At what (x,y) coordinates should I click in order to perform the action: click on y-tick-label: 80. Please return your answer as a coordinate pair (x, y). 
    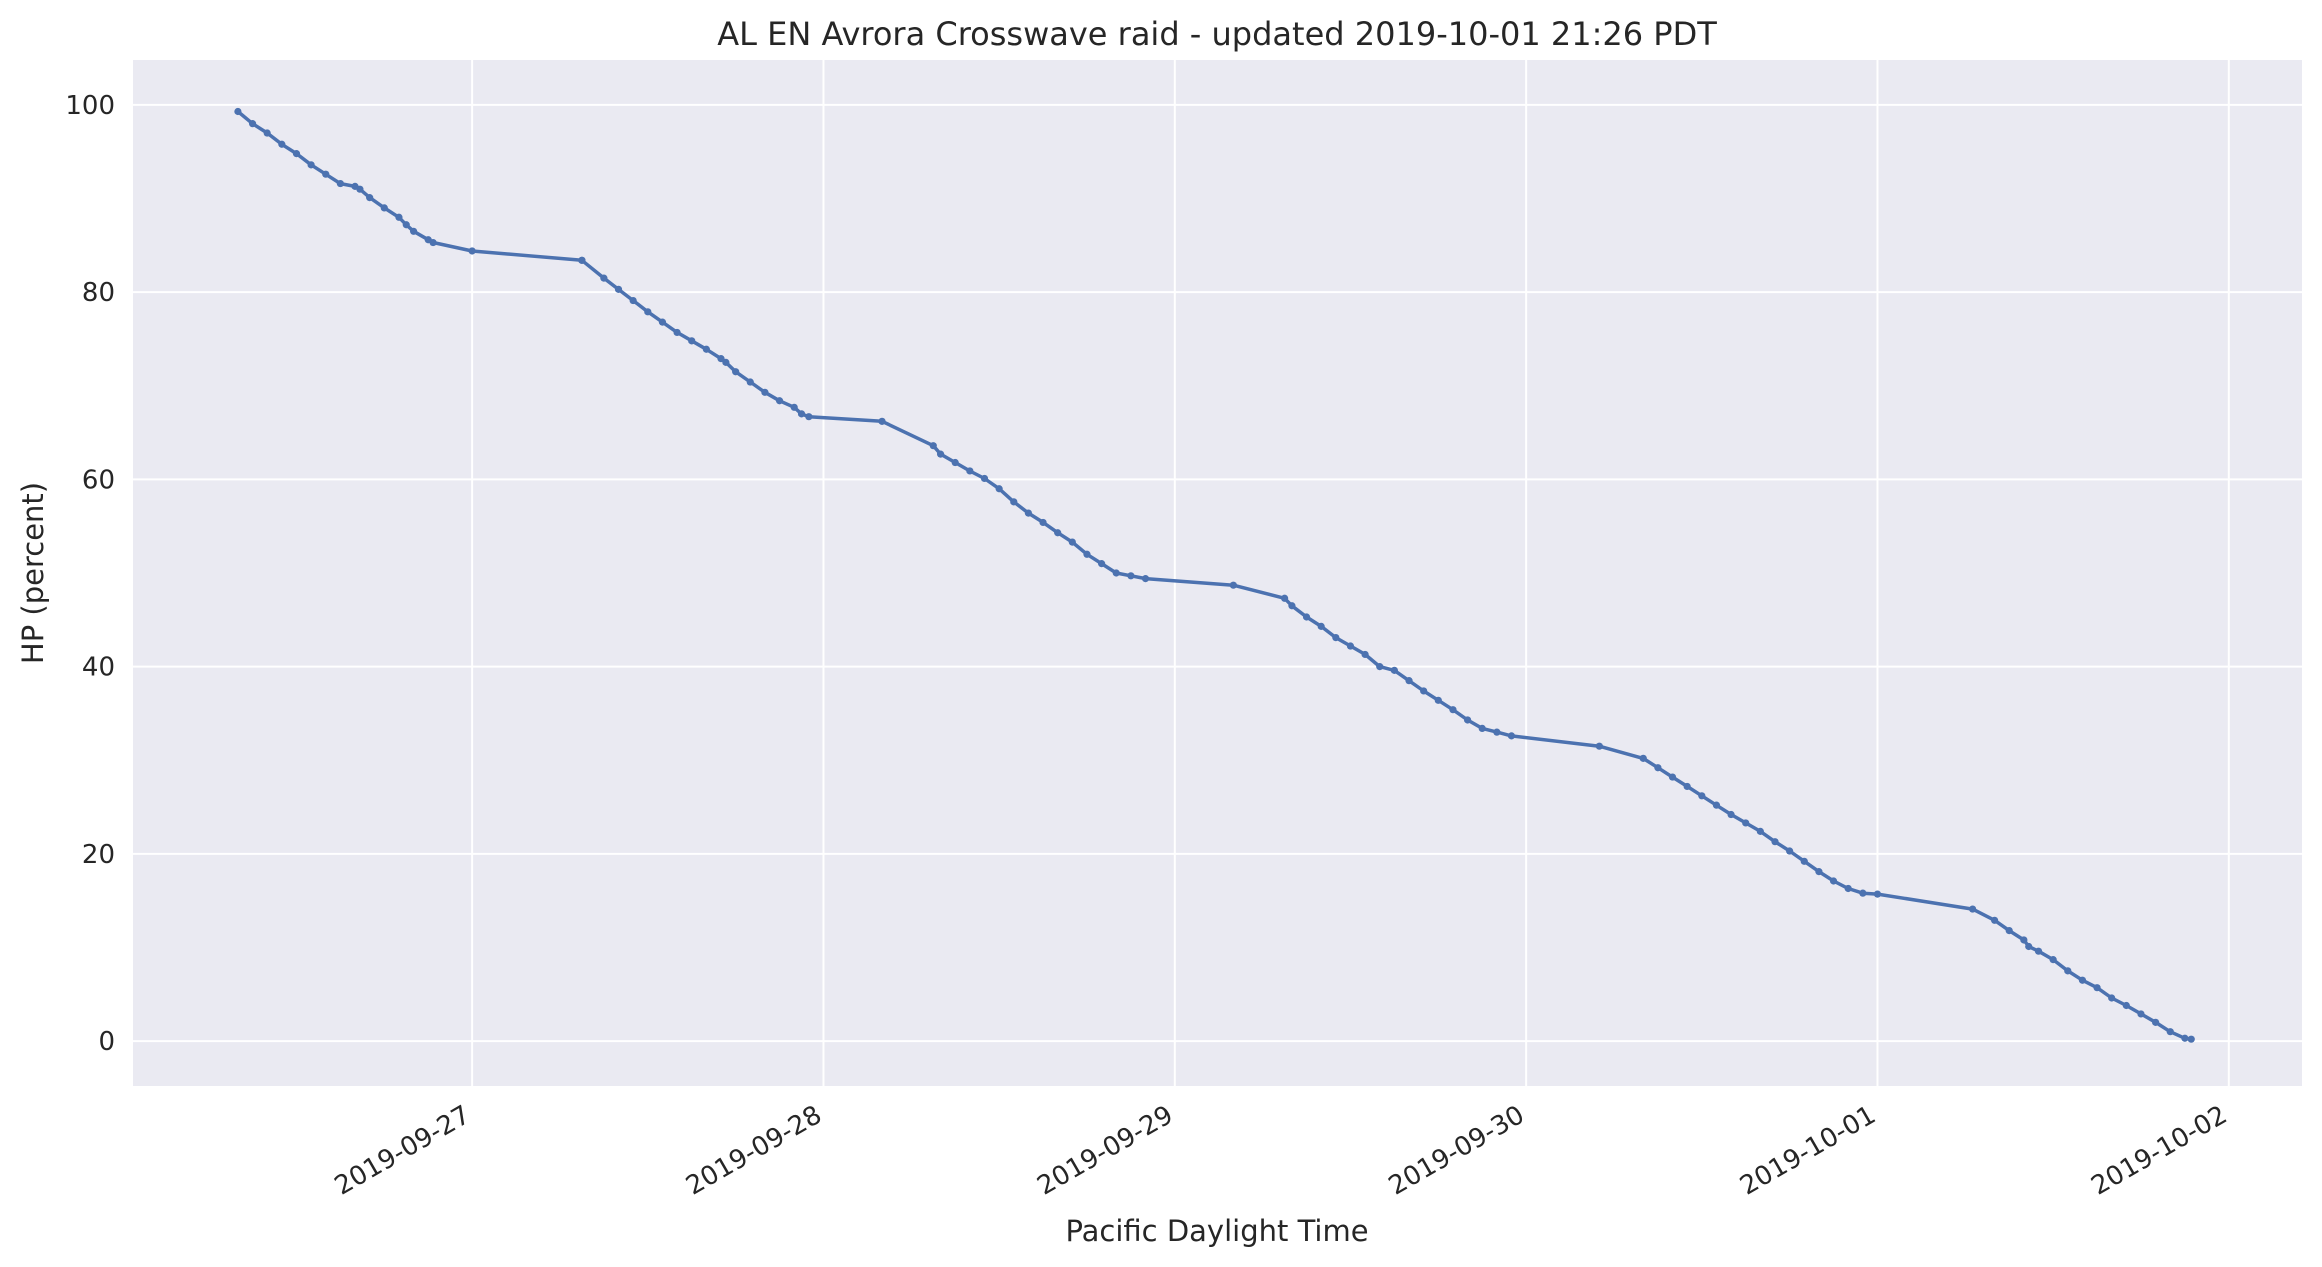
    Looking at the image, I should click on (98, 293).